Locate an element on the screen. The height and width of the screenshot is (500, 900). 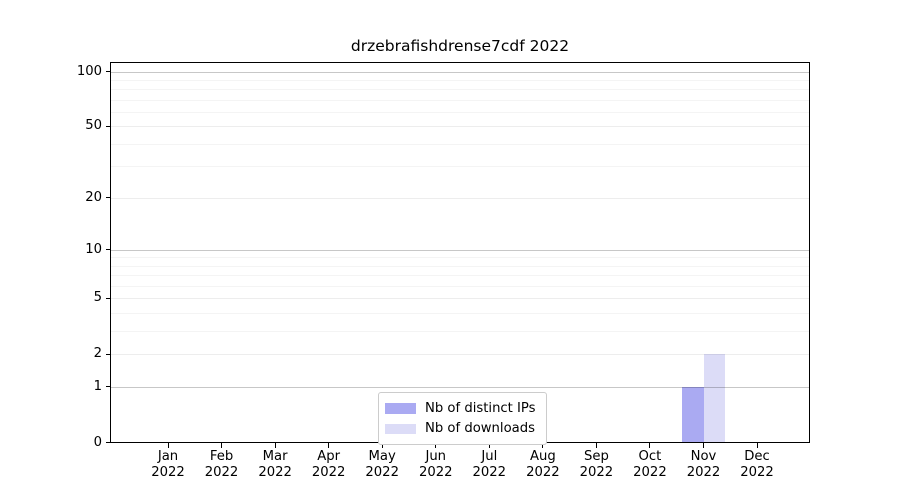
x-tick-label: Apr 2022 is located at coordinates (329, 464).